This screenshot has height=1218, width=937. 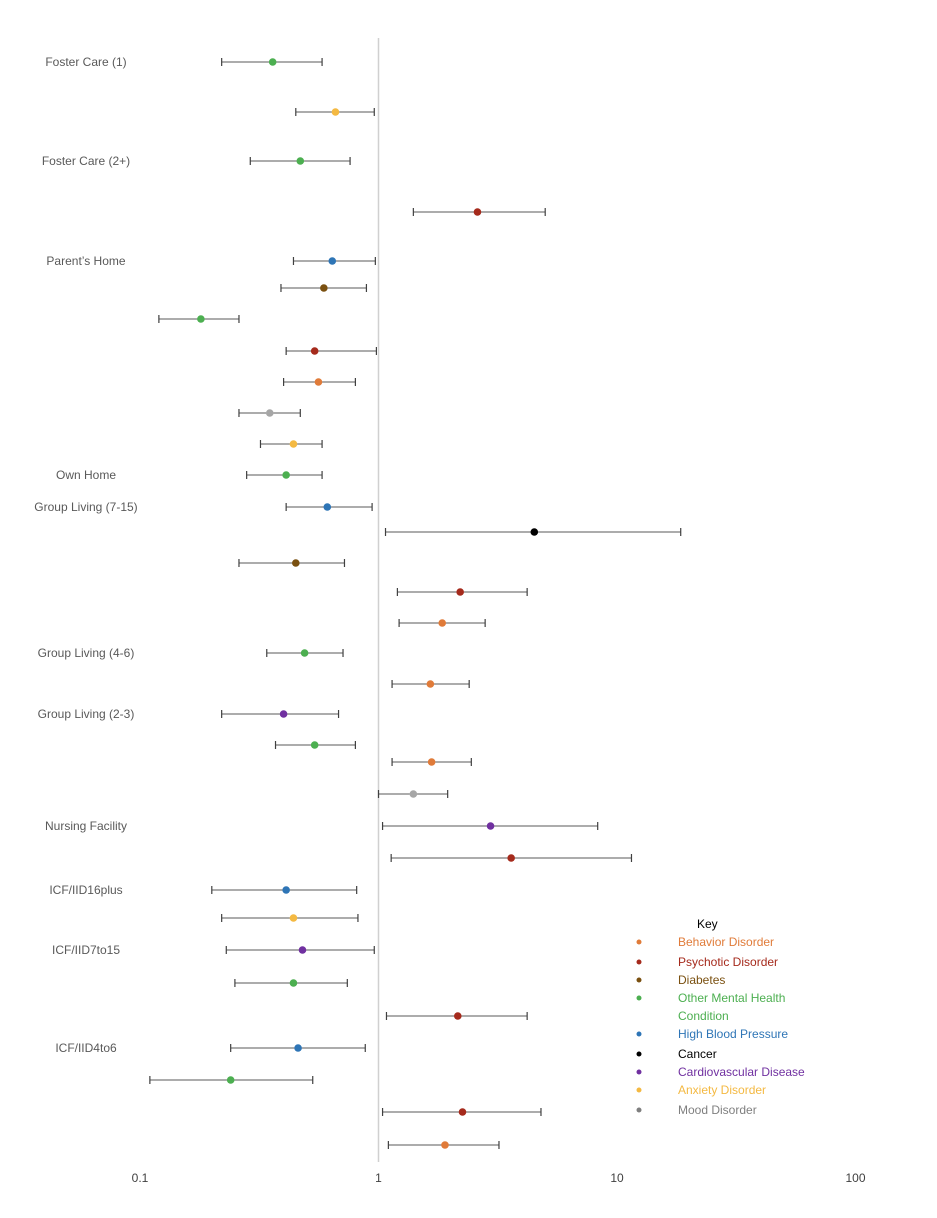 I want to click on legend-label: Cancer, so click(x=697, y=1054).